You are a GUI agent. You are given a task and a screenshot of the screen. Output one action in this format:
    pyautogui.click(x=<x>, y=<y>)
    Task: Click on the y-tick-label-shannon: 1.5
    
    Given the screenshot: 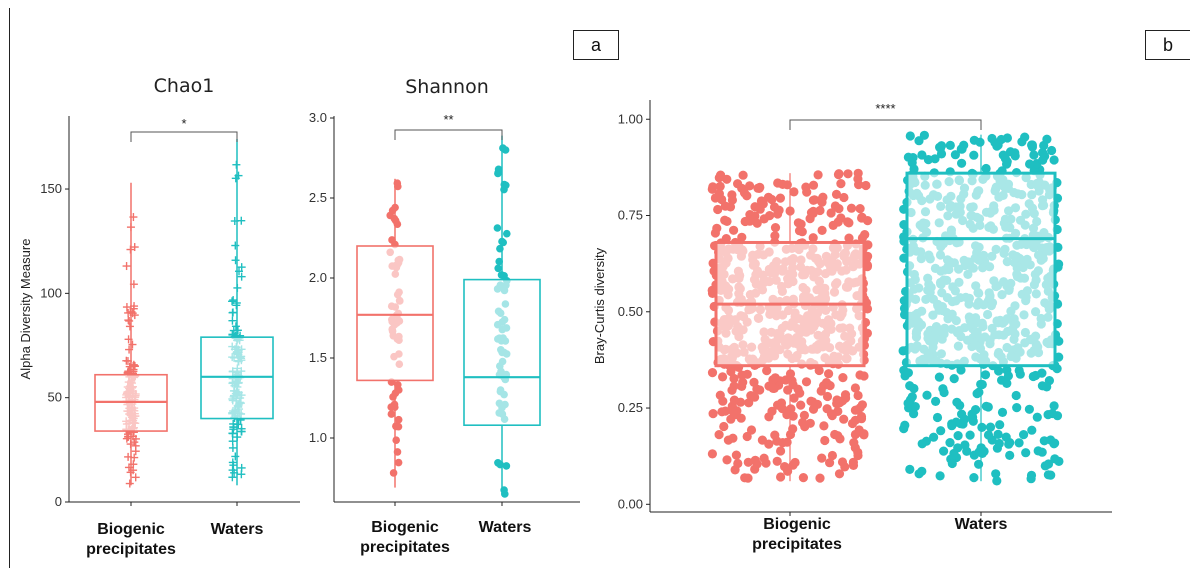 What is the action you would take?
    pyautogui.click(x=318, y=357)
    